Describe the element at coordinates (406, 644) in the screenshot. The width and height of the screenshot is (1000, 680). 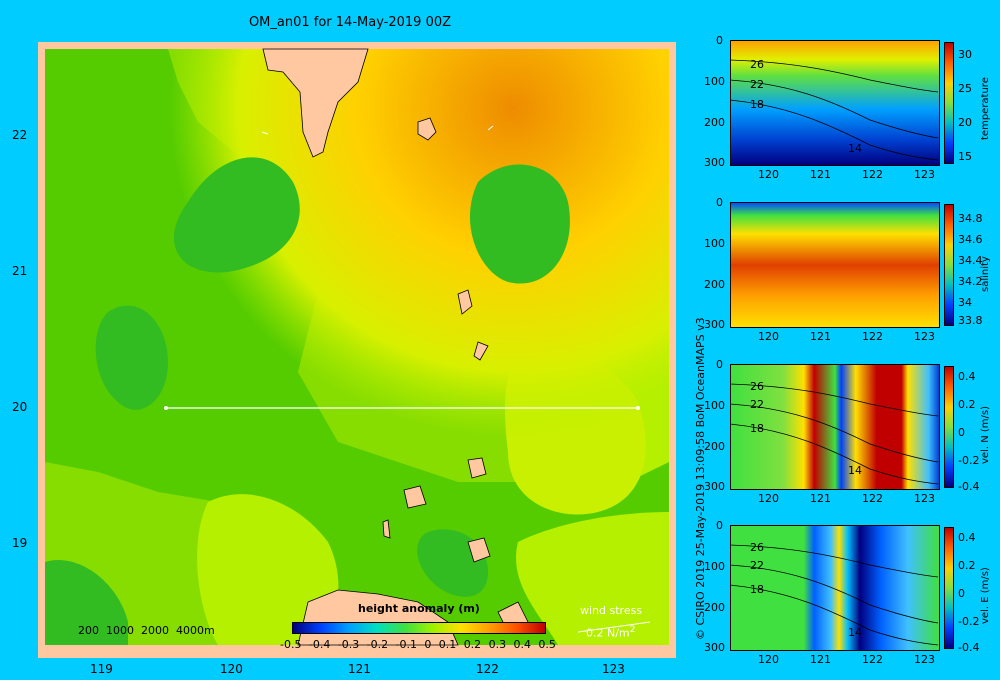
I see `colorbar-tick: -0.1` at that location.